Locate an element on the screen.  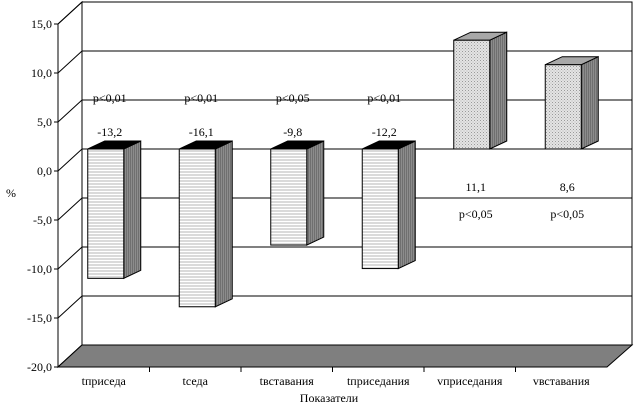
y-tick-label: -10,0 is located at coordinates (39, 269).